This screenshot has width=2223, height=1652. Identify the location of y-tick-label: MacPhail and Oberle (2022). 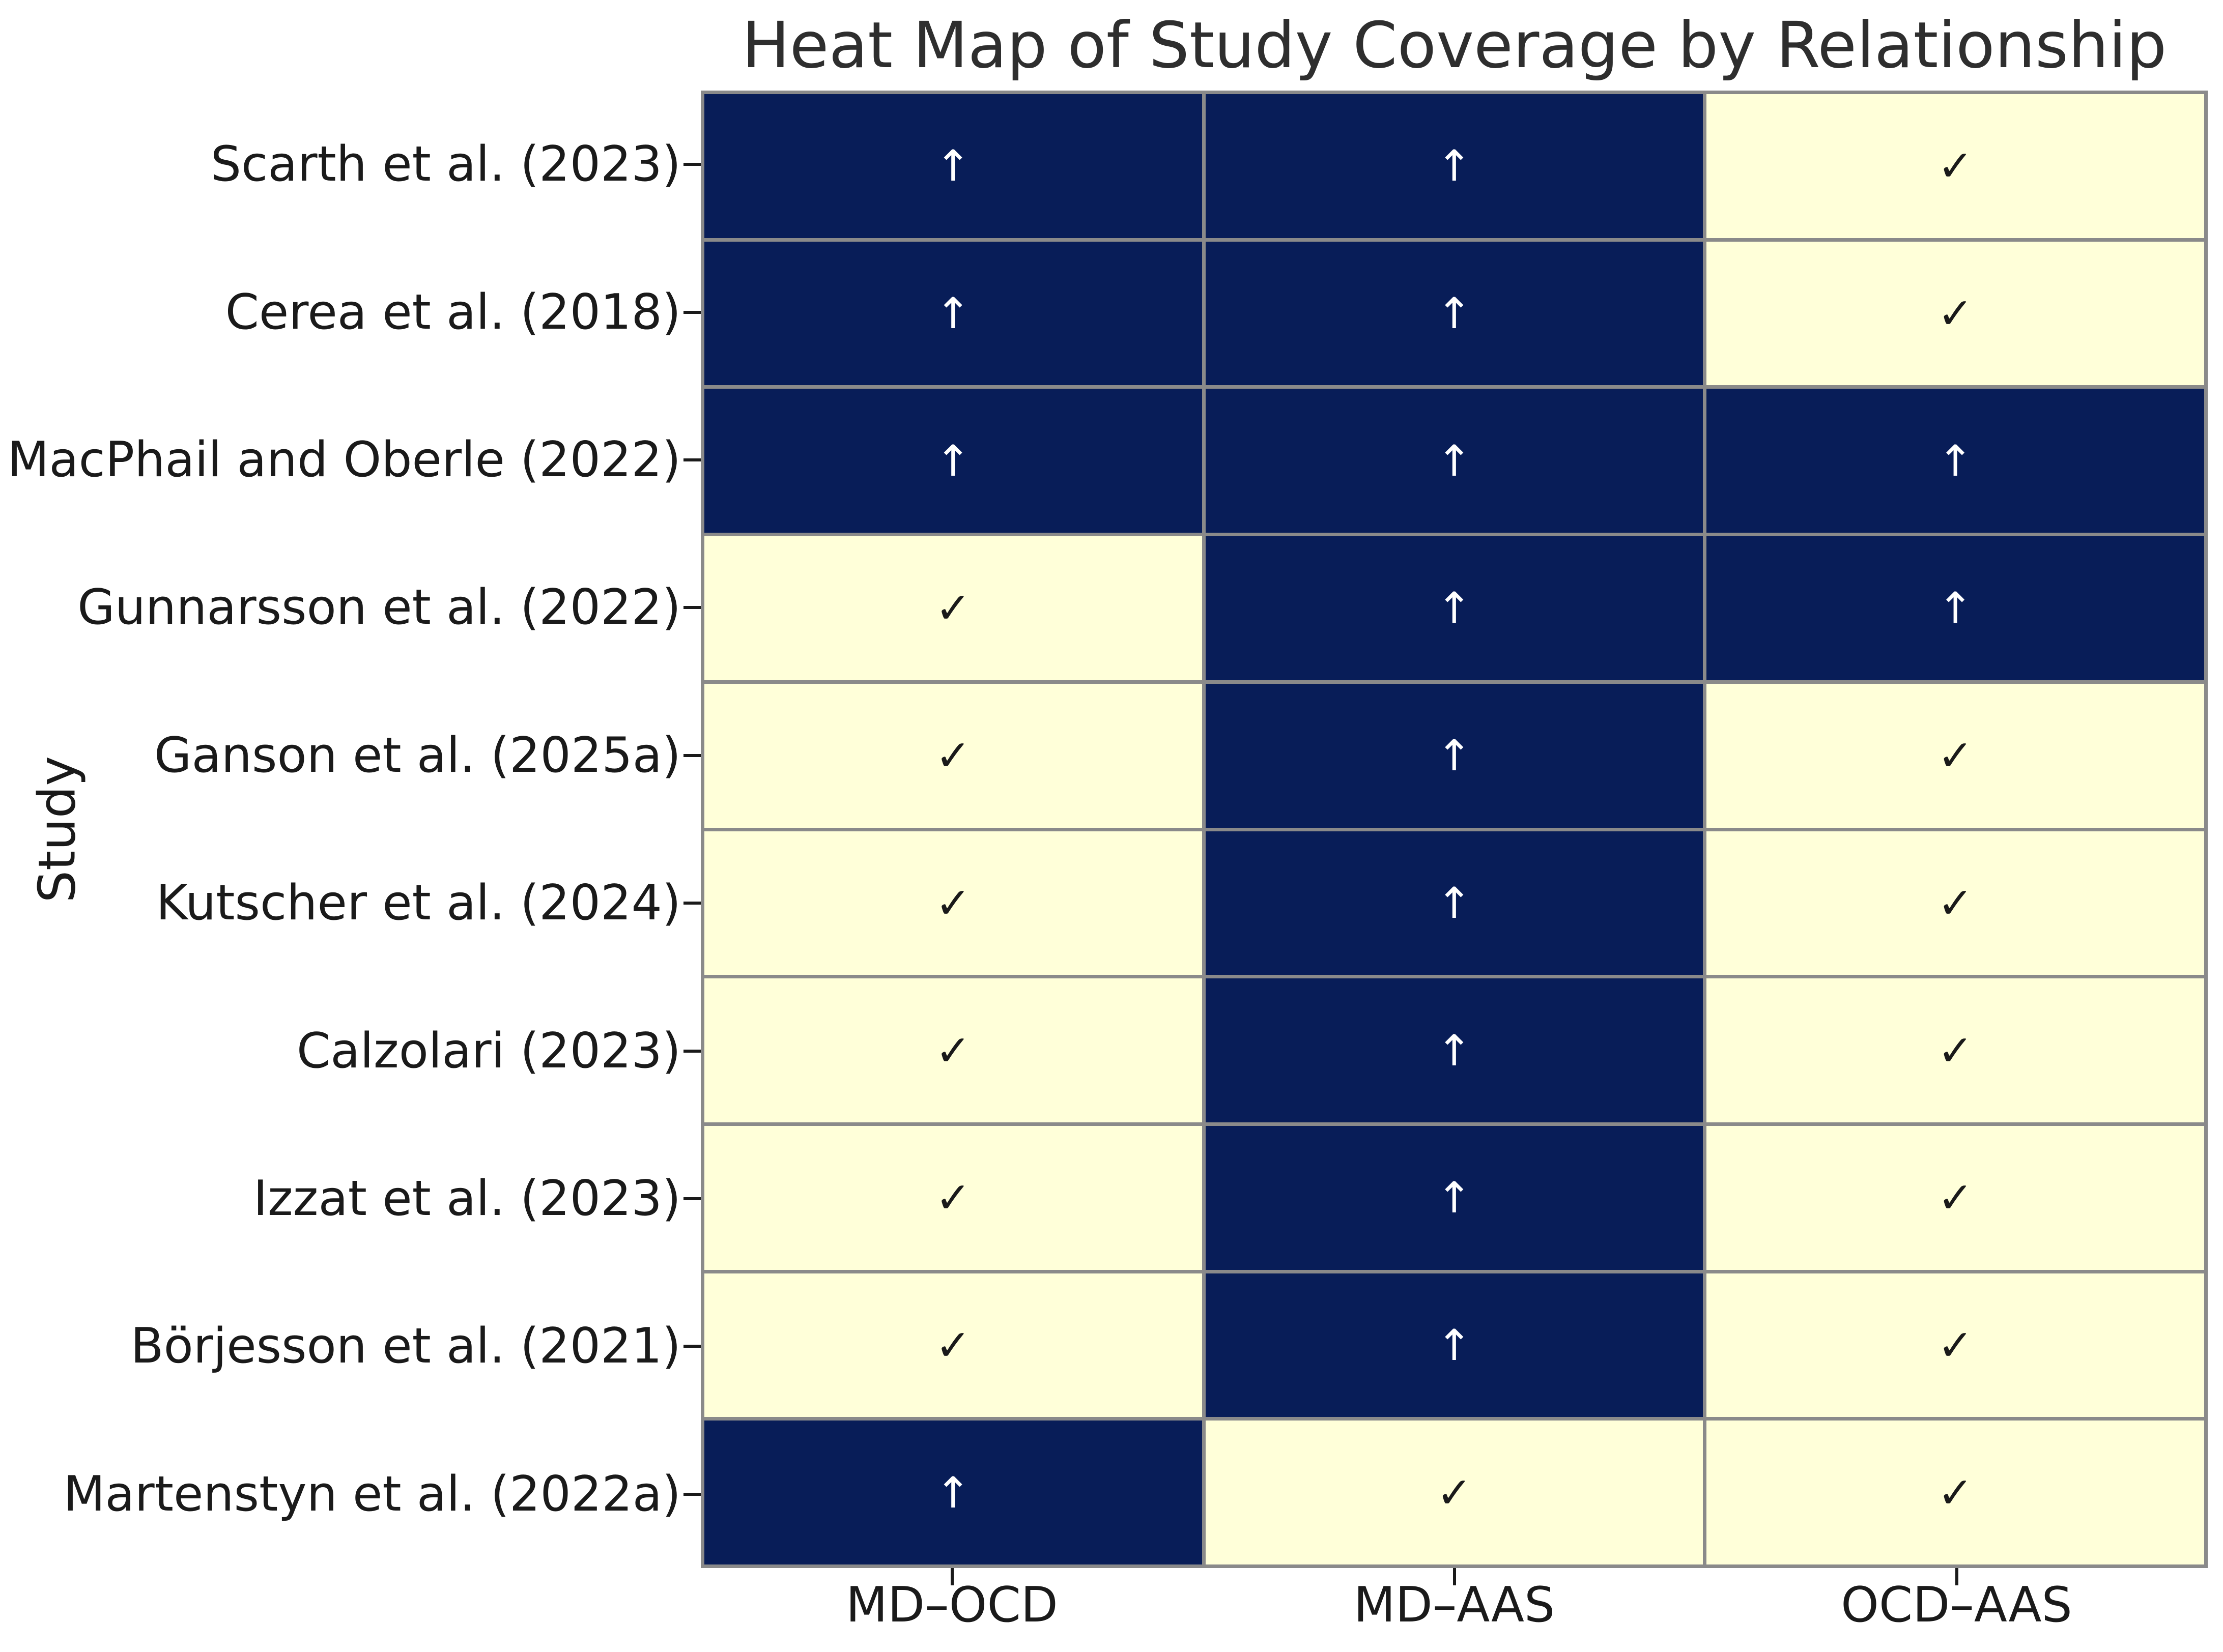
(344, 460).